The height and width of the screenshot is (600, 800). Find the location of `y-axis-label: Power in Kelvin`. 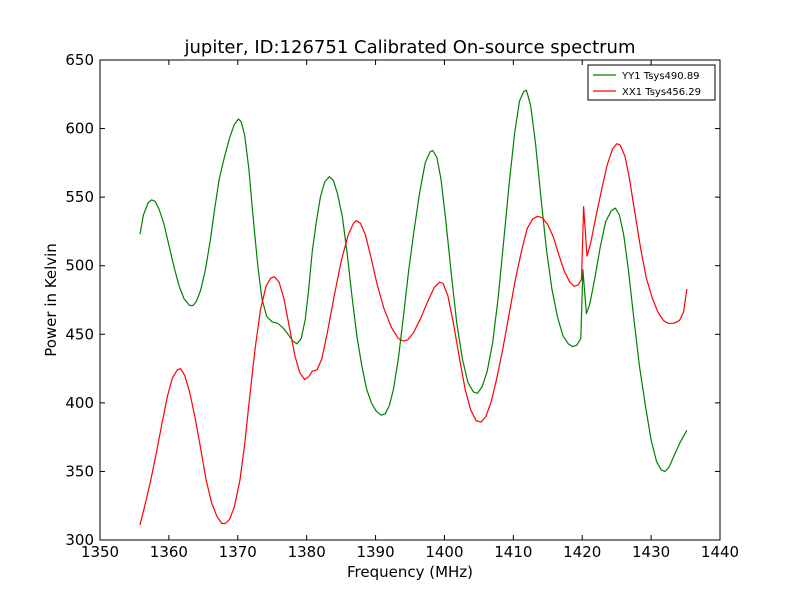

y-axis-label: Power in Kelvin is located at coordinates (51, 300).